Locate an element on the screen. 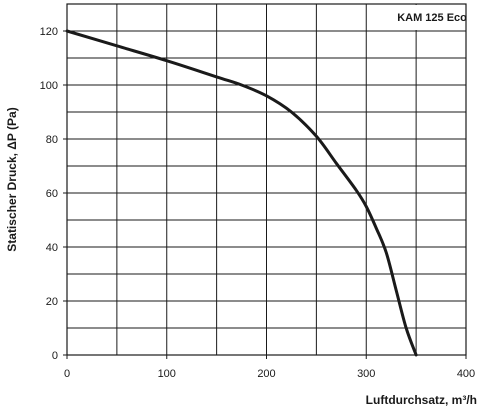  x-tick-label: 400 is located at coordinates (466, 374).